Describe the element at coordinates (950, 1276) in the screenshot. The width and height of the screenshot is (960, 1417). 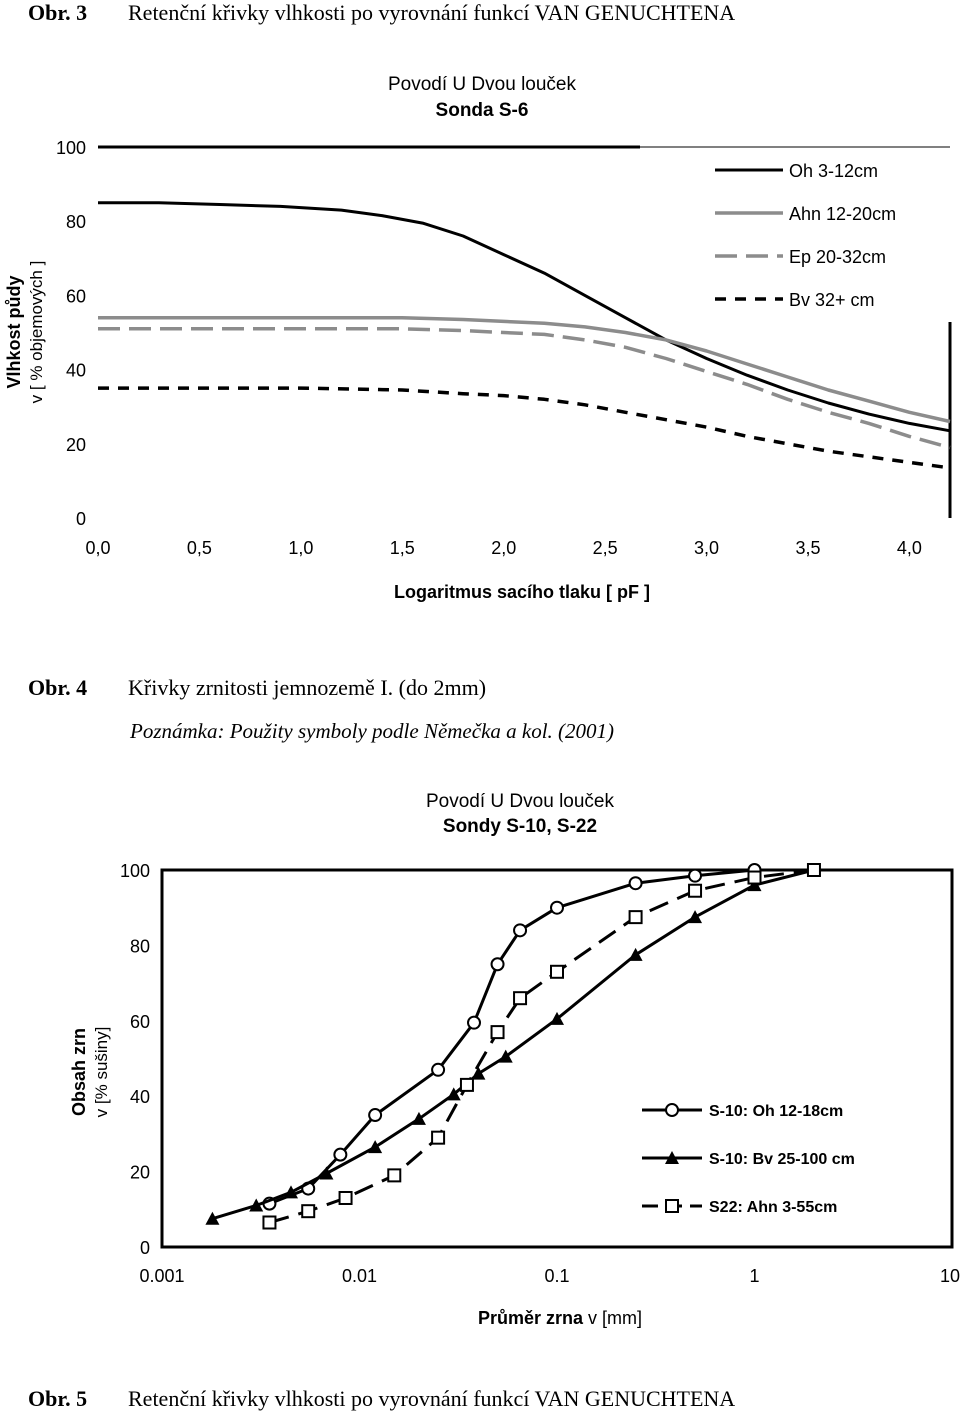
I see `chart2-xtick-label: 10` at that location.